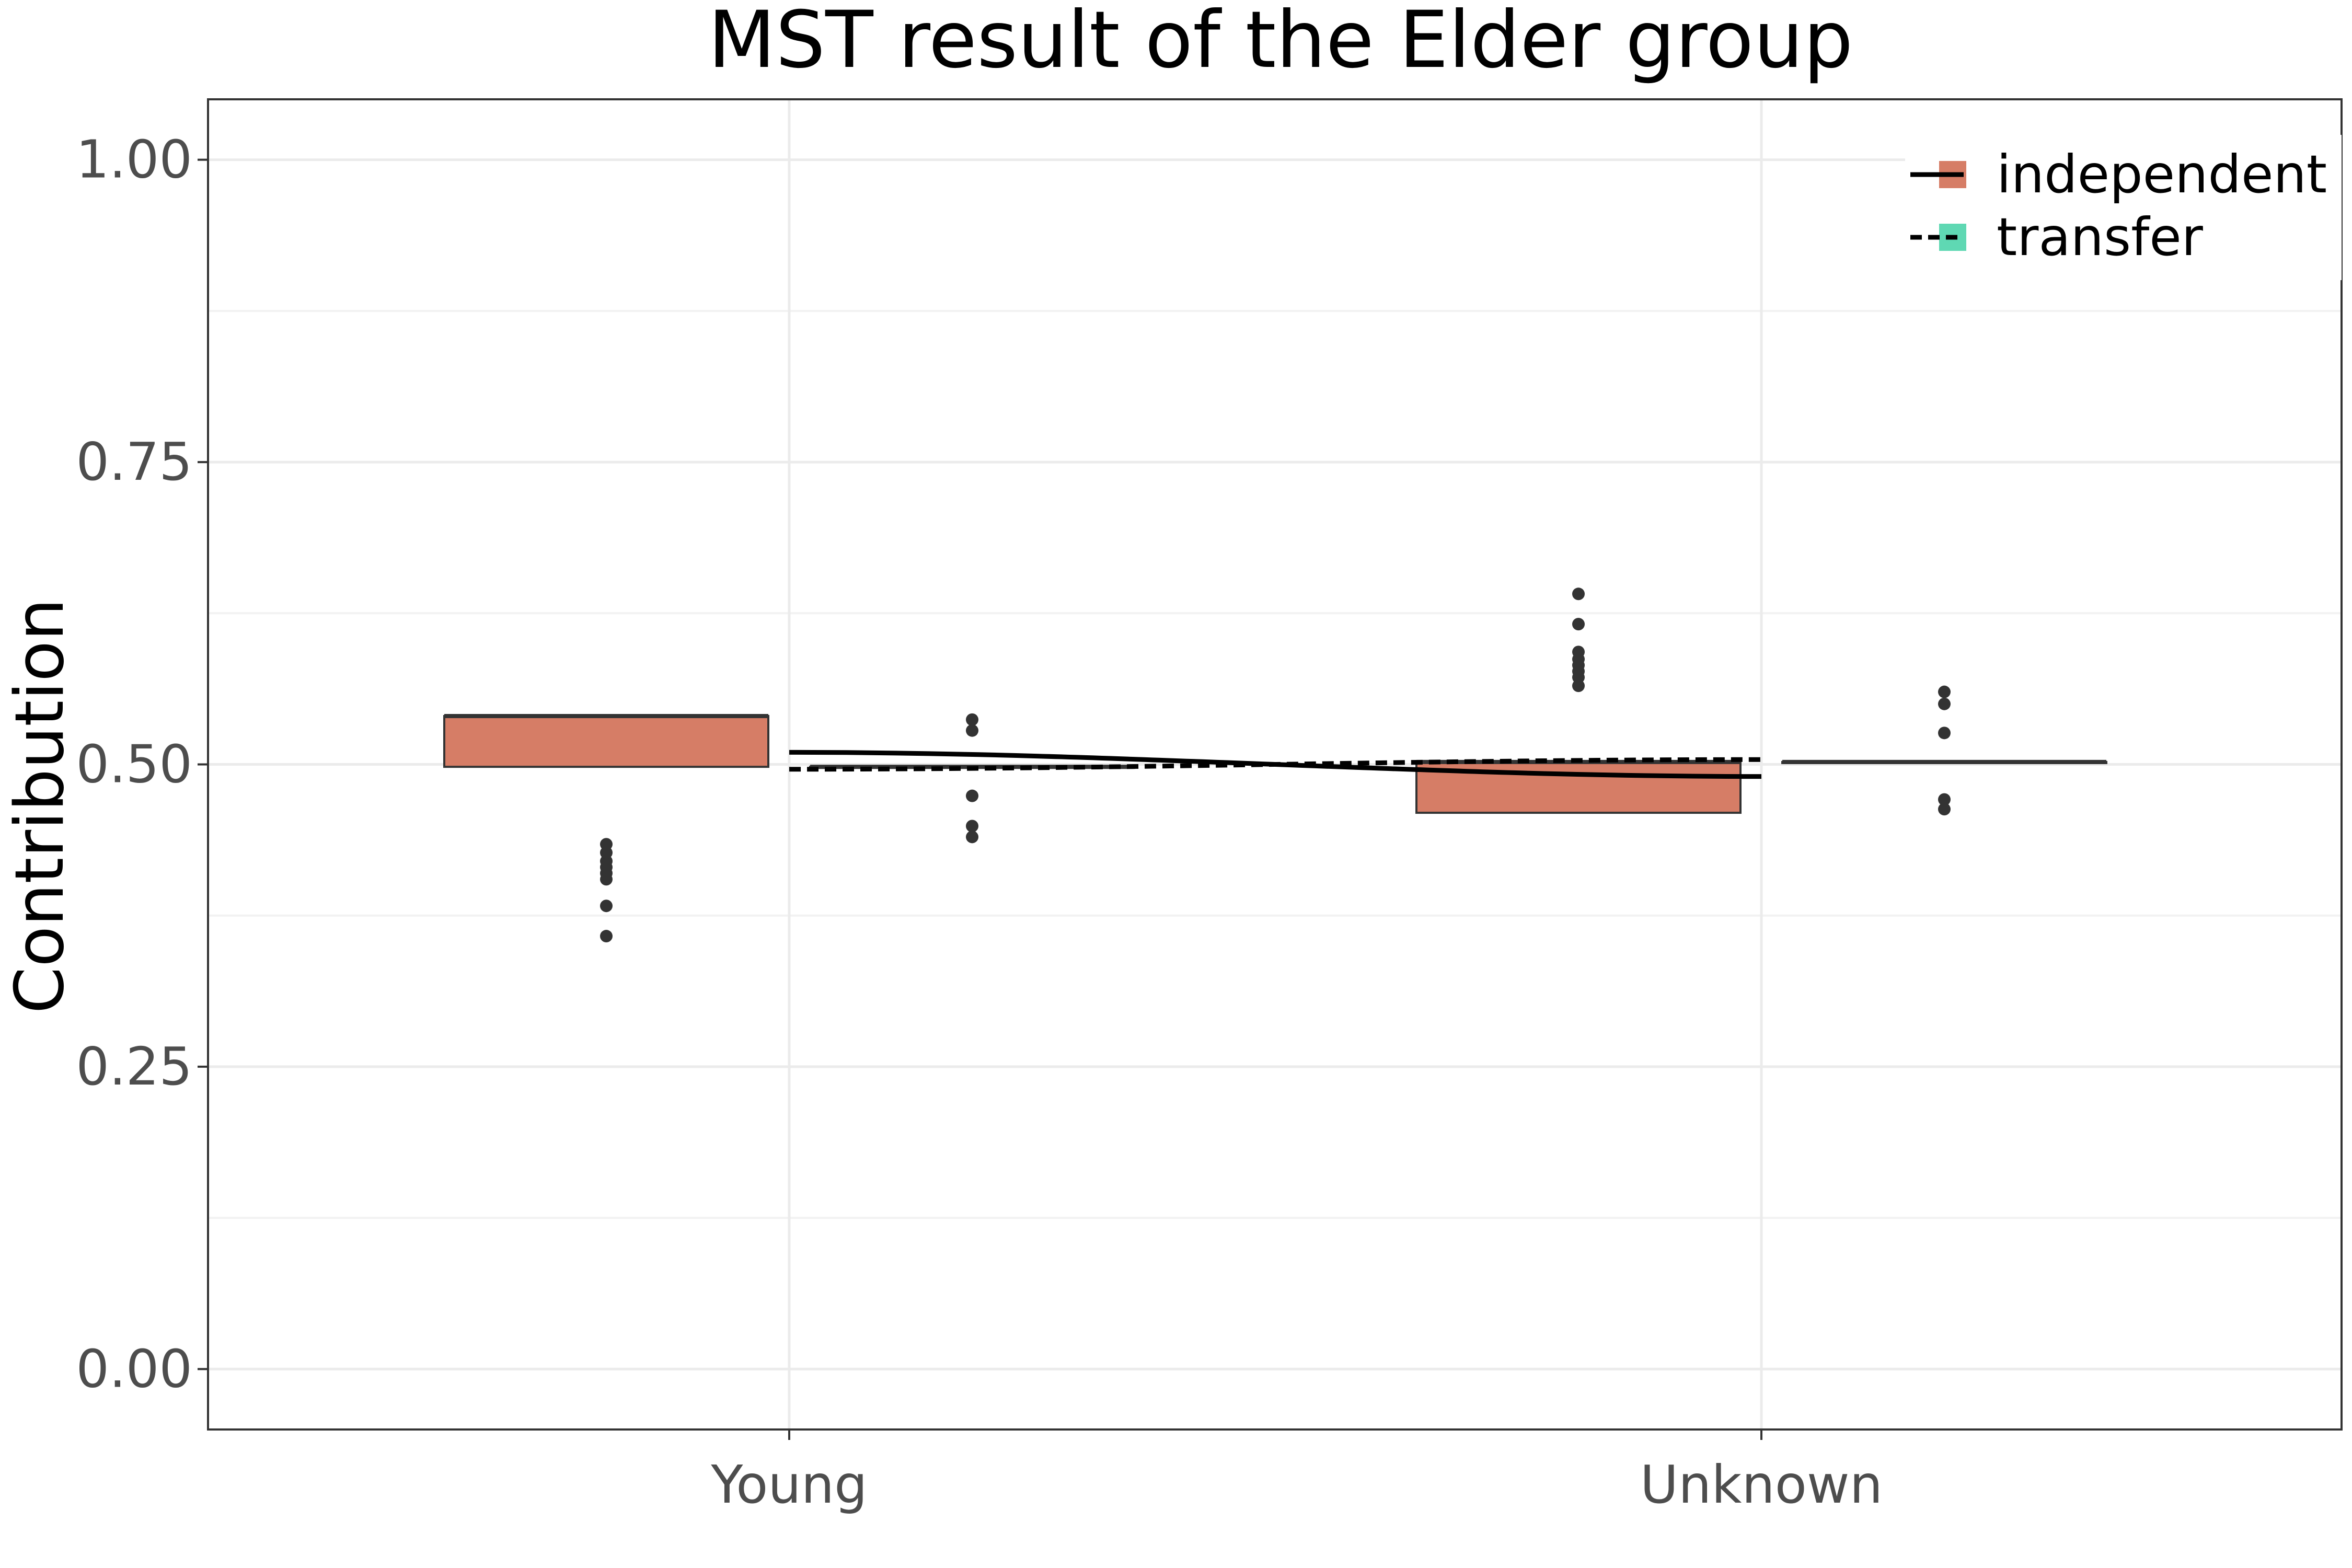 The height and width of the screenshot is (1568, 2352). Describe the element at coordinates (1761, 1484) in the screenshot. I see `x-tick-label: Unknown` at that location.